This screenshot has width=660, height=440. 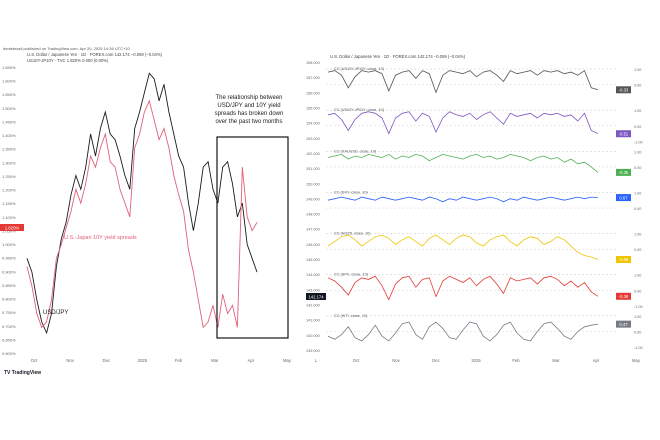 I want to click on y-tick-label: 0.800%, so click(x=9, y=299).